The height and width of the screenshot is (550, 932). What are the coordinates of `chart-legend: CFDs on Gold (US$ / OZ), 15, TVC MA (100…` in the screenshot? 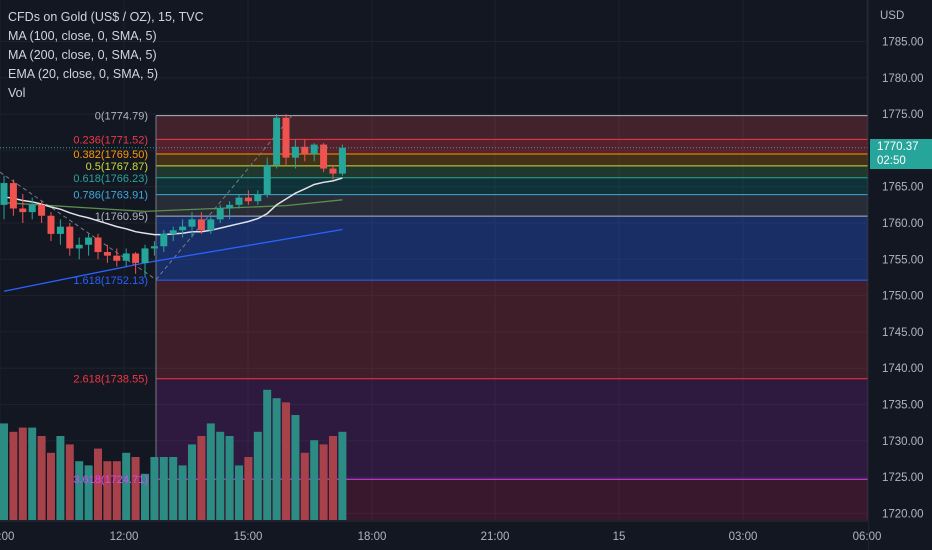 It's located at (106, 55).